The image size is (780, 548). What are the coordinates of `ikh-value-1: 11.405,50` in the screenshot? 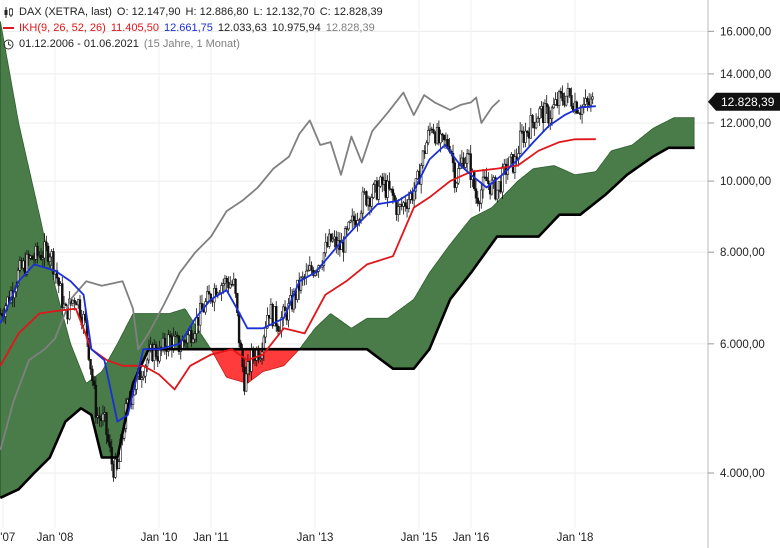 It's located at (134, 28).